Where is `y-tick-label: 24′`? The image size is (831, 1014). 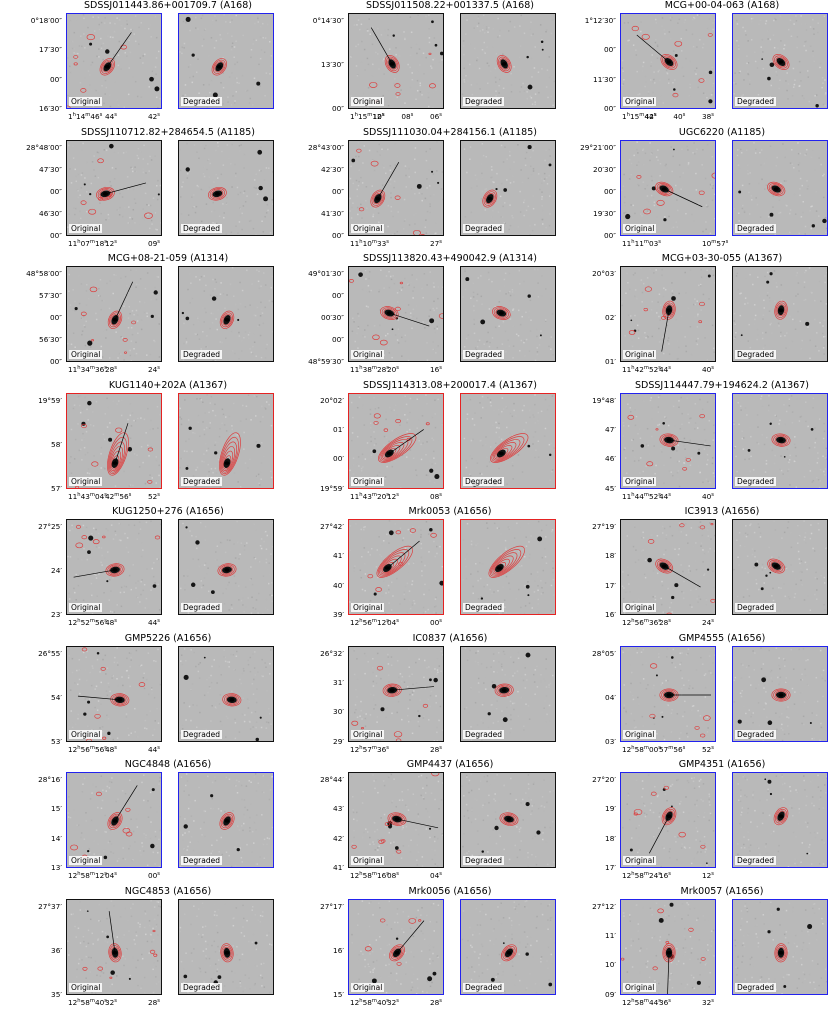 y-tick-label: 24′ is located at coordinates (56, 570).